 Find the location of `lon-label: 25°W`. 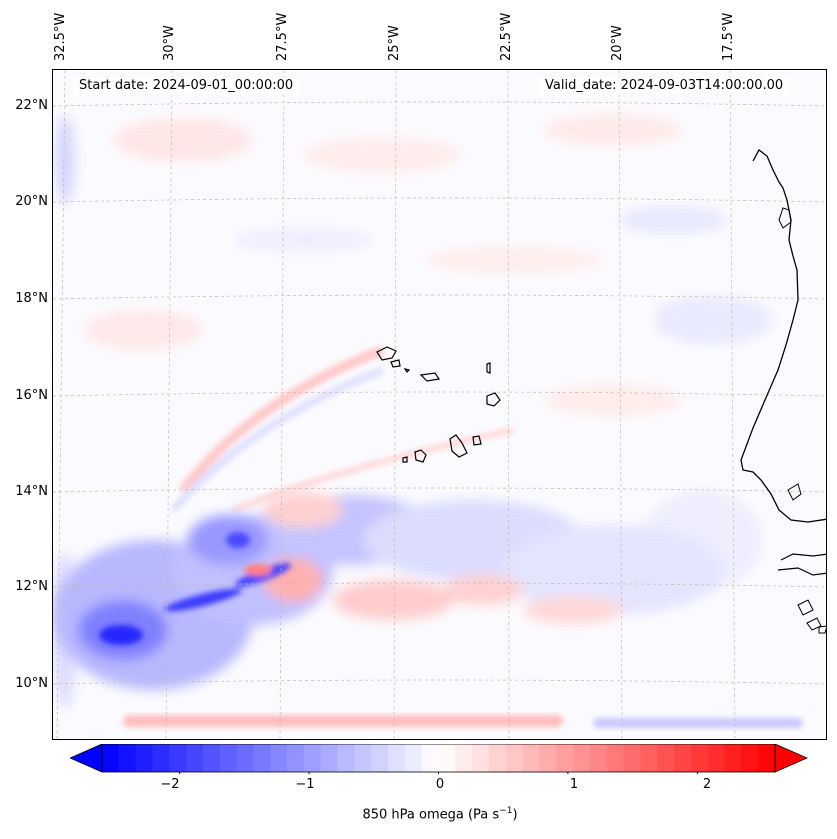

lon-label: 25°W is located at coordinates (394, 43).